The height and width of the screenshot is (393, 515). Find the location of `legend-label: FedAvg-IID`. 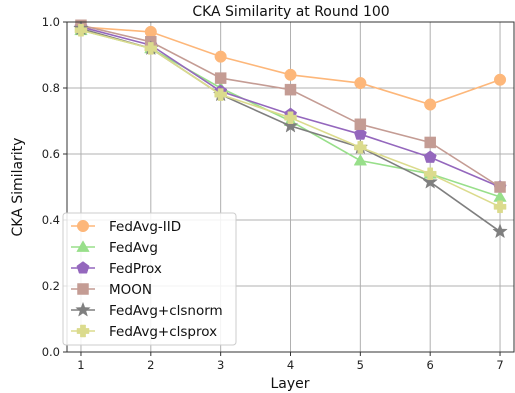

legend-label: FedAvg-IID is located at coordinates (145, 227).